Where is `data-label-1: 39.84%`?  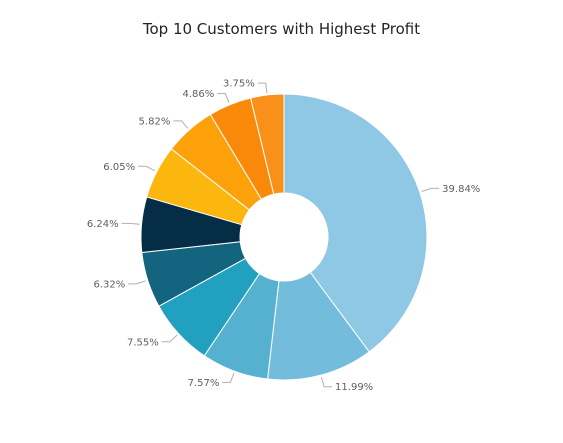 data-label-1: 39.84% is located at coordinates (461, 189).